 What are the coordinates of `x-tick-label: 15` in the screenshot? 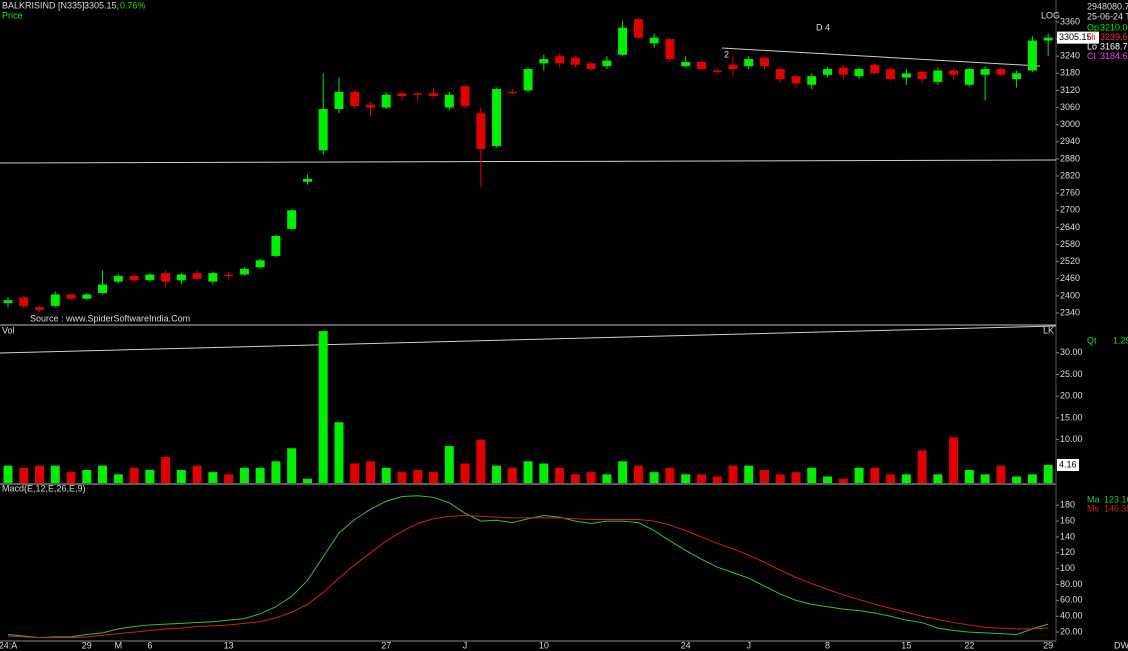 It's located at (906, 645).